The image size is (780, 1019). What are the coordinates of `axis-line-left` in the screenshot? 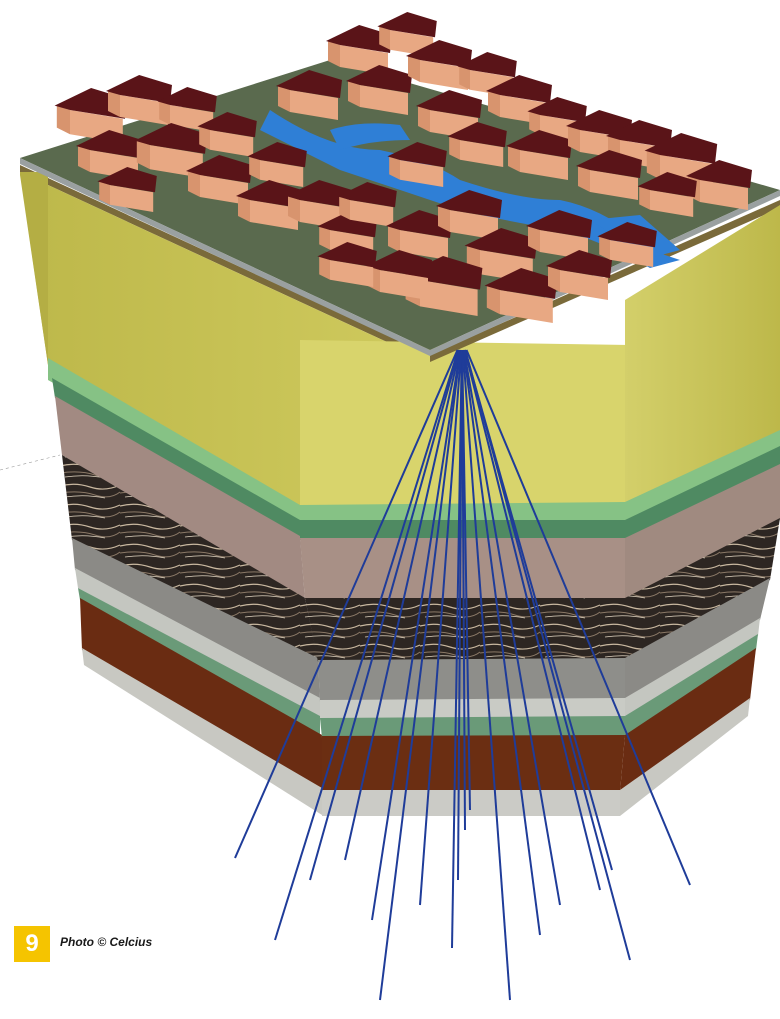 It's located at (30, 462).